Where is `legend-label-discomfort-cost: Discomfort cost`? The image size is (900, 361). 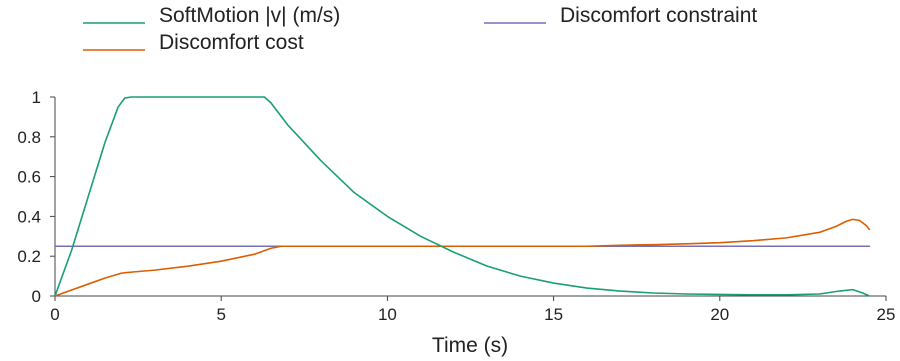 legend-label-discomfort-cost: Discomfort cost is located at coordinates (231, 42).